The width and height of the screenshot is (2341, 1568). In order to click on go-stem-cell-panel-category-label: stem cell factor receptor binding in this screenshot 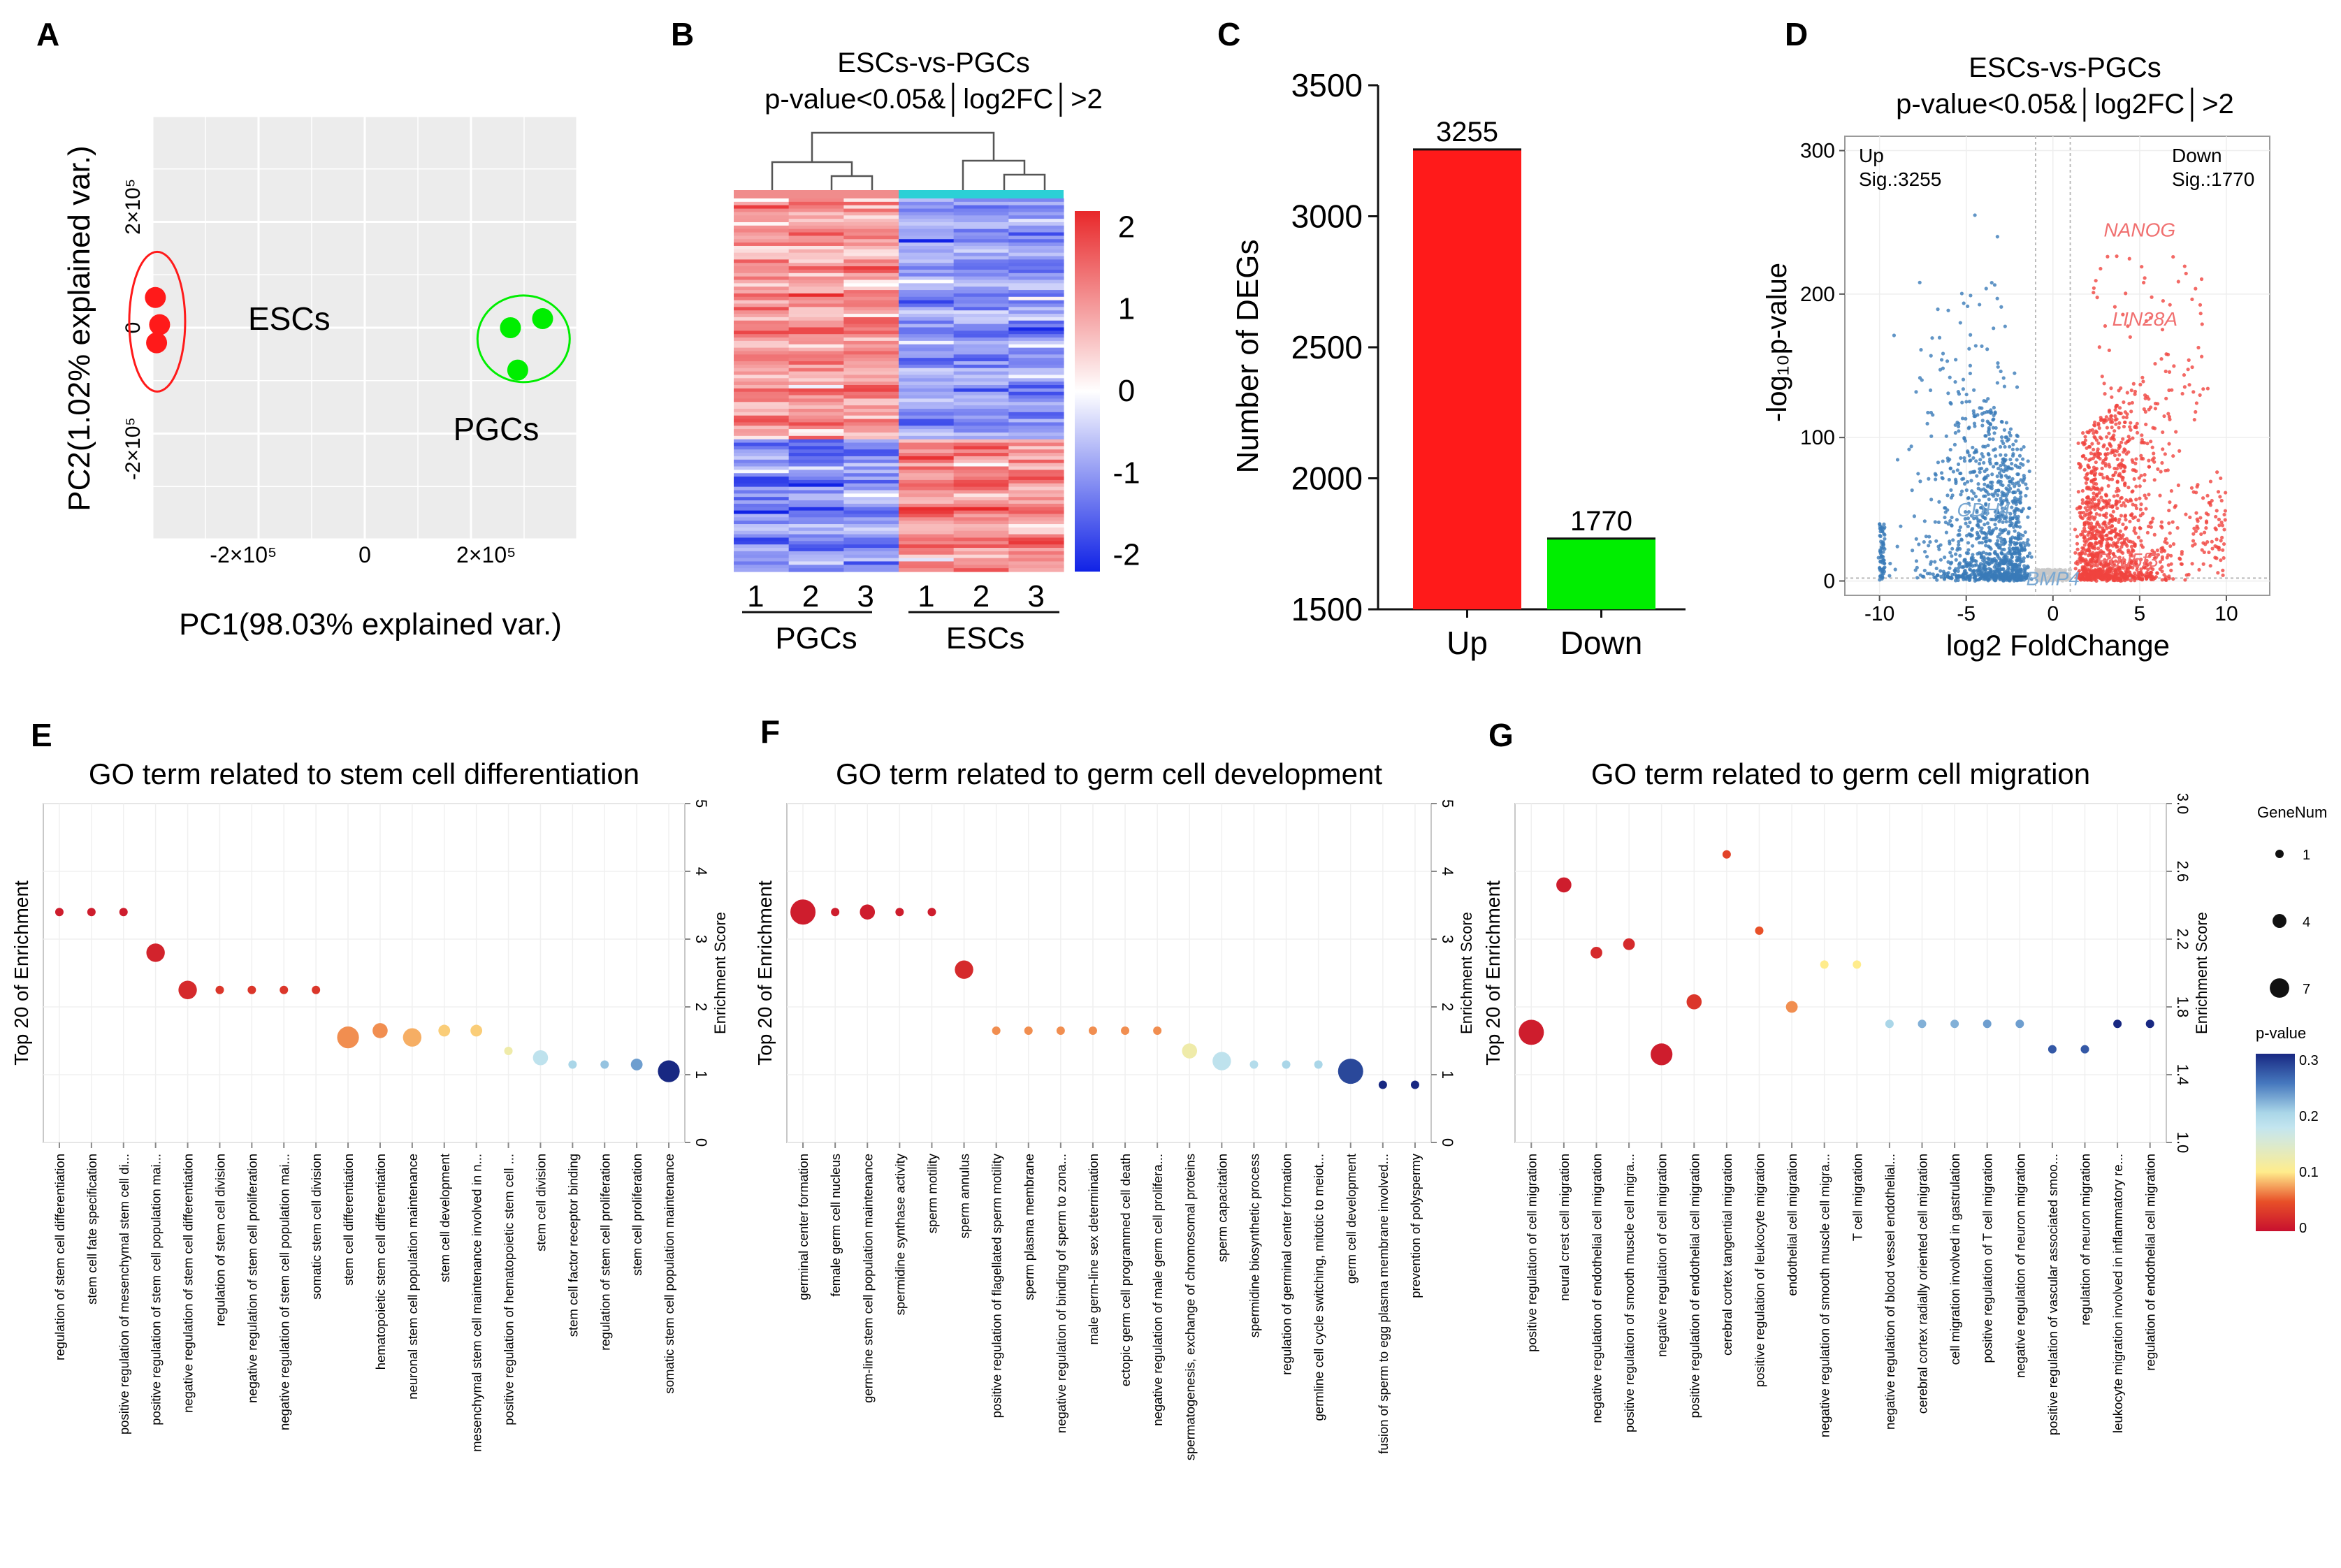, I will do `click(572, 1245)`.